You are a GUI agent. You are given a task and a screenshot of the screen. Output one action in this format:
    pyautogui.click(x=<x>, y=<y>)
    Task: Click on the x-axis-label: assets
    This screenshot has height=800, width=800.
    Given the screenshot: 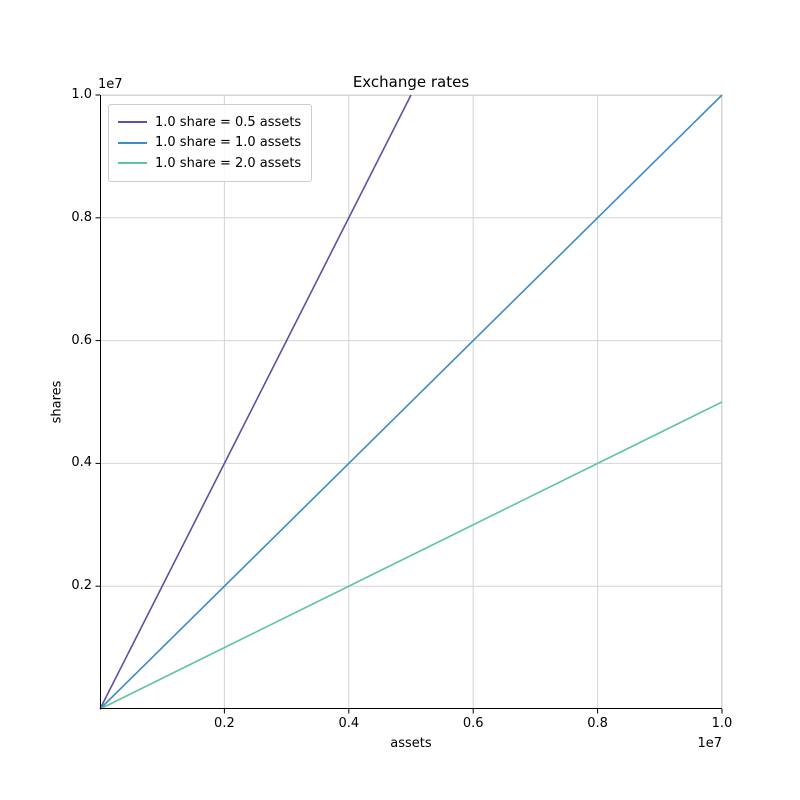 What is the action you would take?
    pyautogui.click(x=411, y=743)
    